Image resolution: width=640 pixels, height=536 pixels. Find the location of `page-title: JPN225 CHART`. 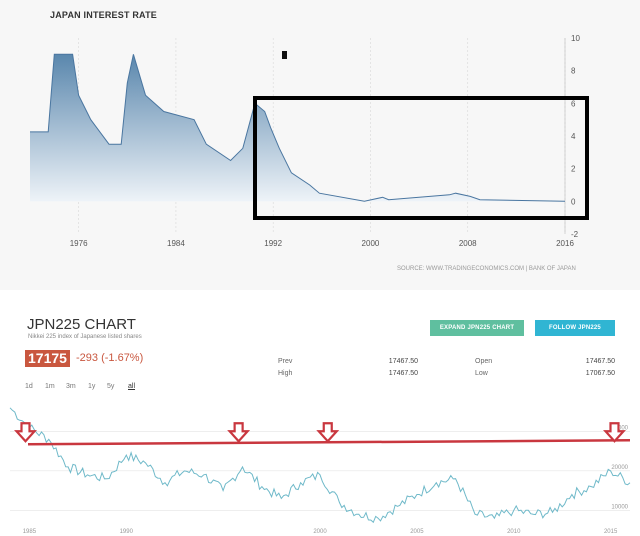

page-title: JPN225 CHART is located at coordinates (81, 324).